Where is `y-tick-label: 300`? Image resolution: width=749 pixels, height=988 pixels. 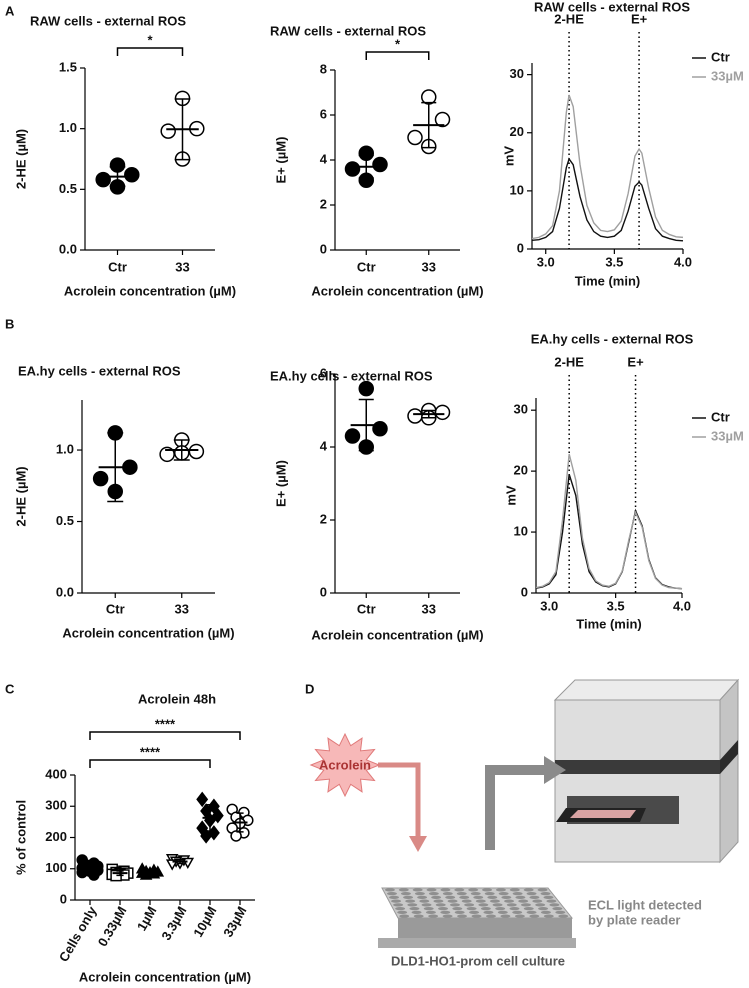
y-tick-label: 300 is located at coordinates (56, 805).